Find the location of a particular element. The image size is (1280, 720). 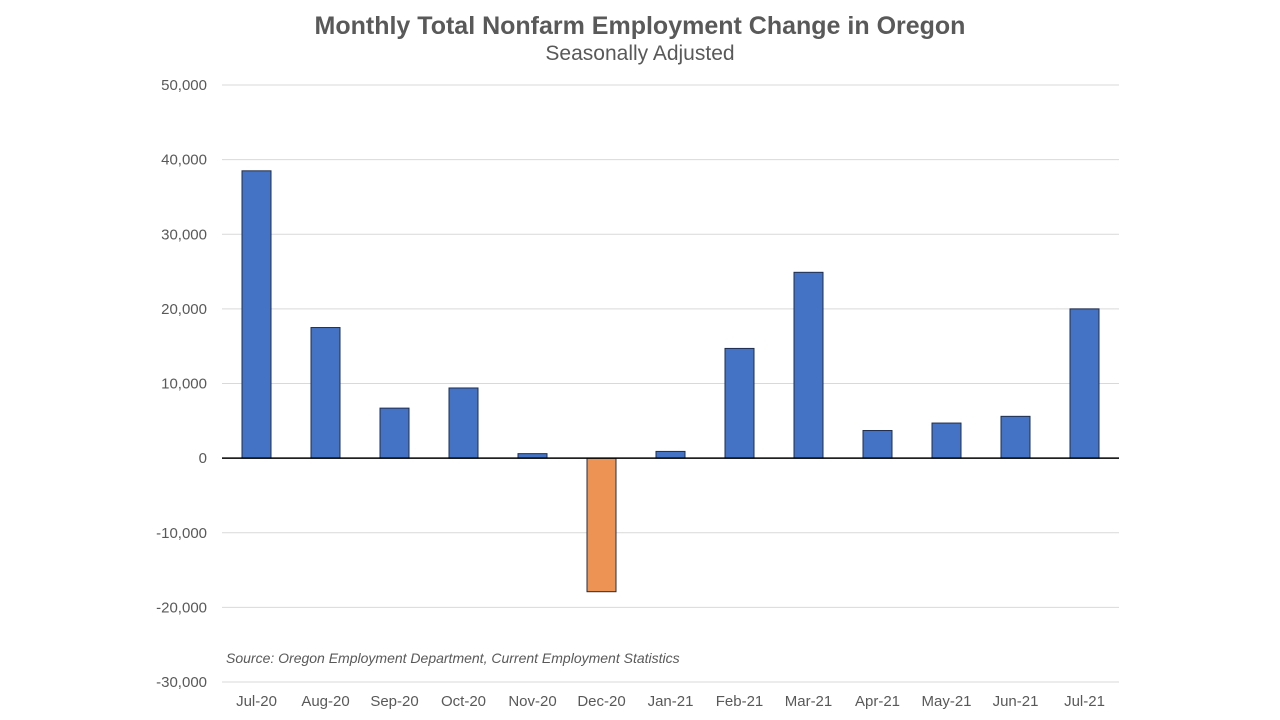

x-tick-label: Jun-21 is located at coordinates (1016, 701).